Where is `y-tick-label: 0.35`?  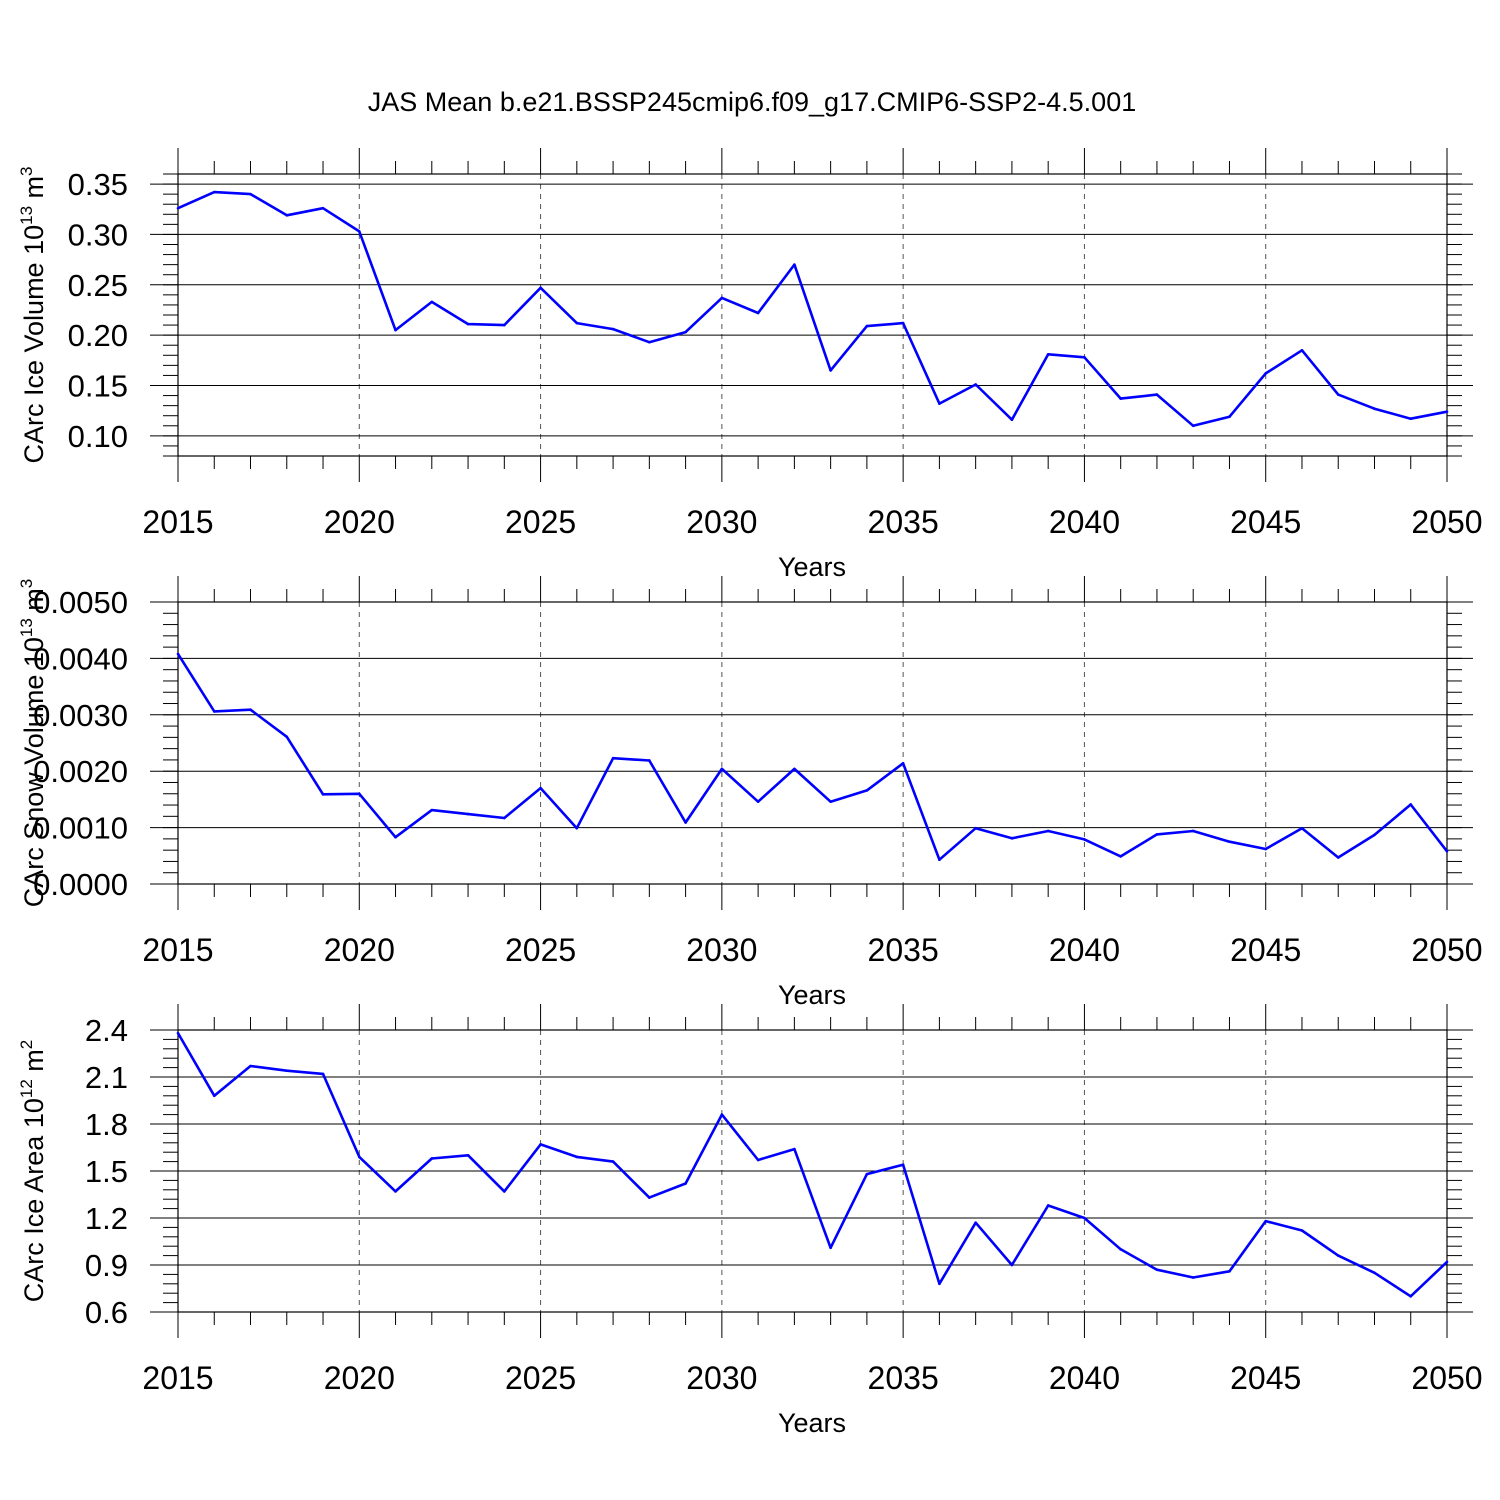
y-tick-label: 0.35 is located at coordinates (98, 184).